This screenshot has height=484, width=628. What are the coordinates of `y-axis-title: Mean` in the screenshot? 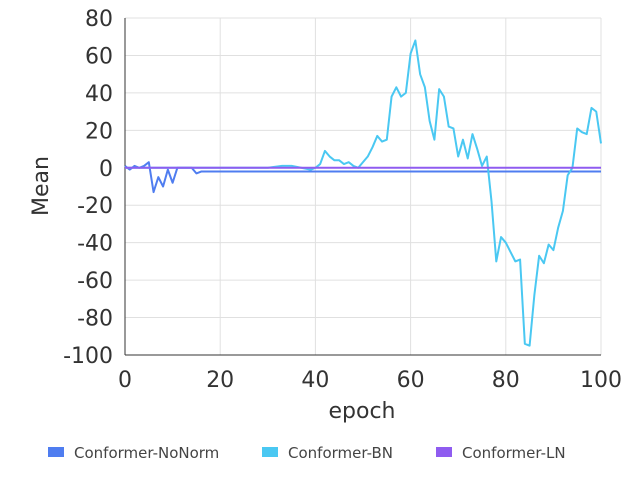 It's located at (41, 186).